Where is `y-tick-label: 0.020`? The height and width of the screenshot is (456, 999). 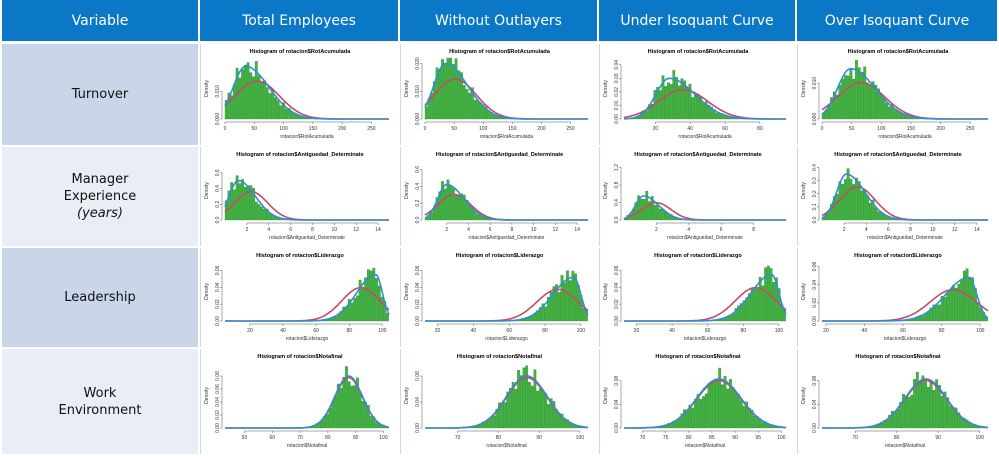
y-tick-label: 0.020 is located at coordinates (418, 63).